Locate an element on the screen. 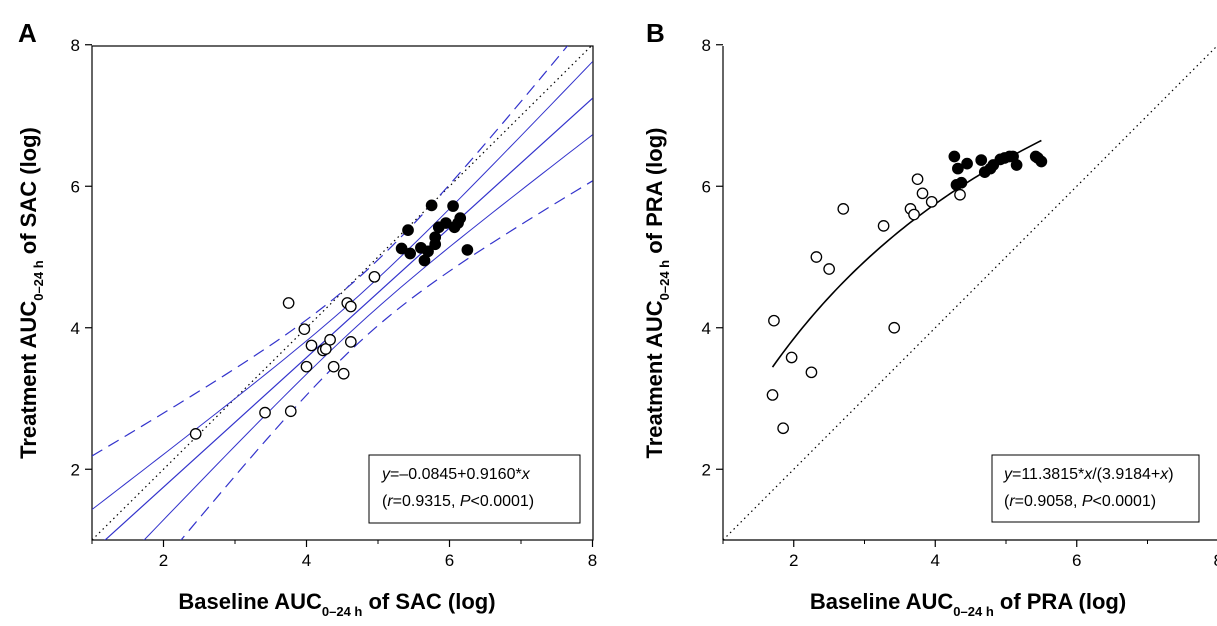  panel-b-letter: B is located at coordinates (655, 33).